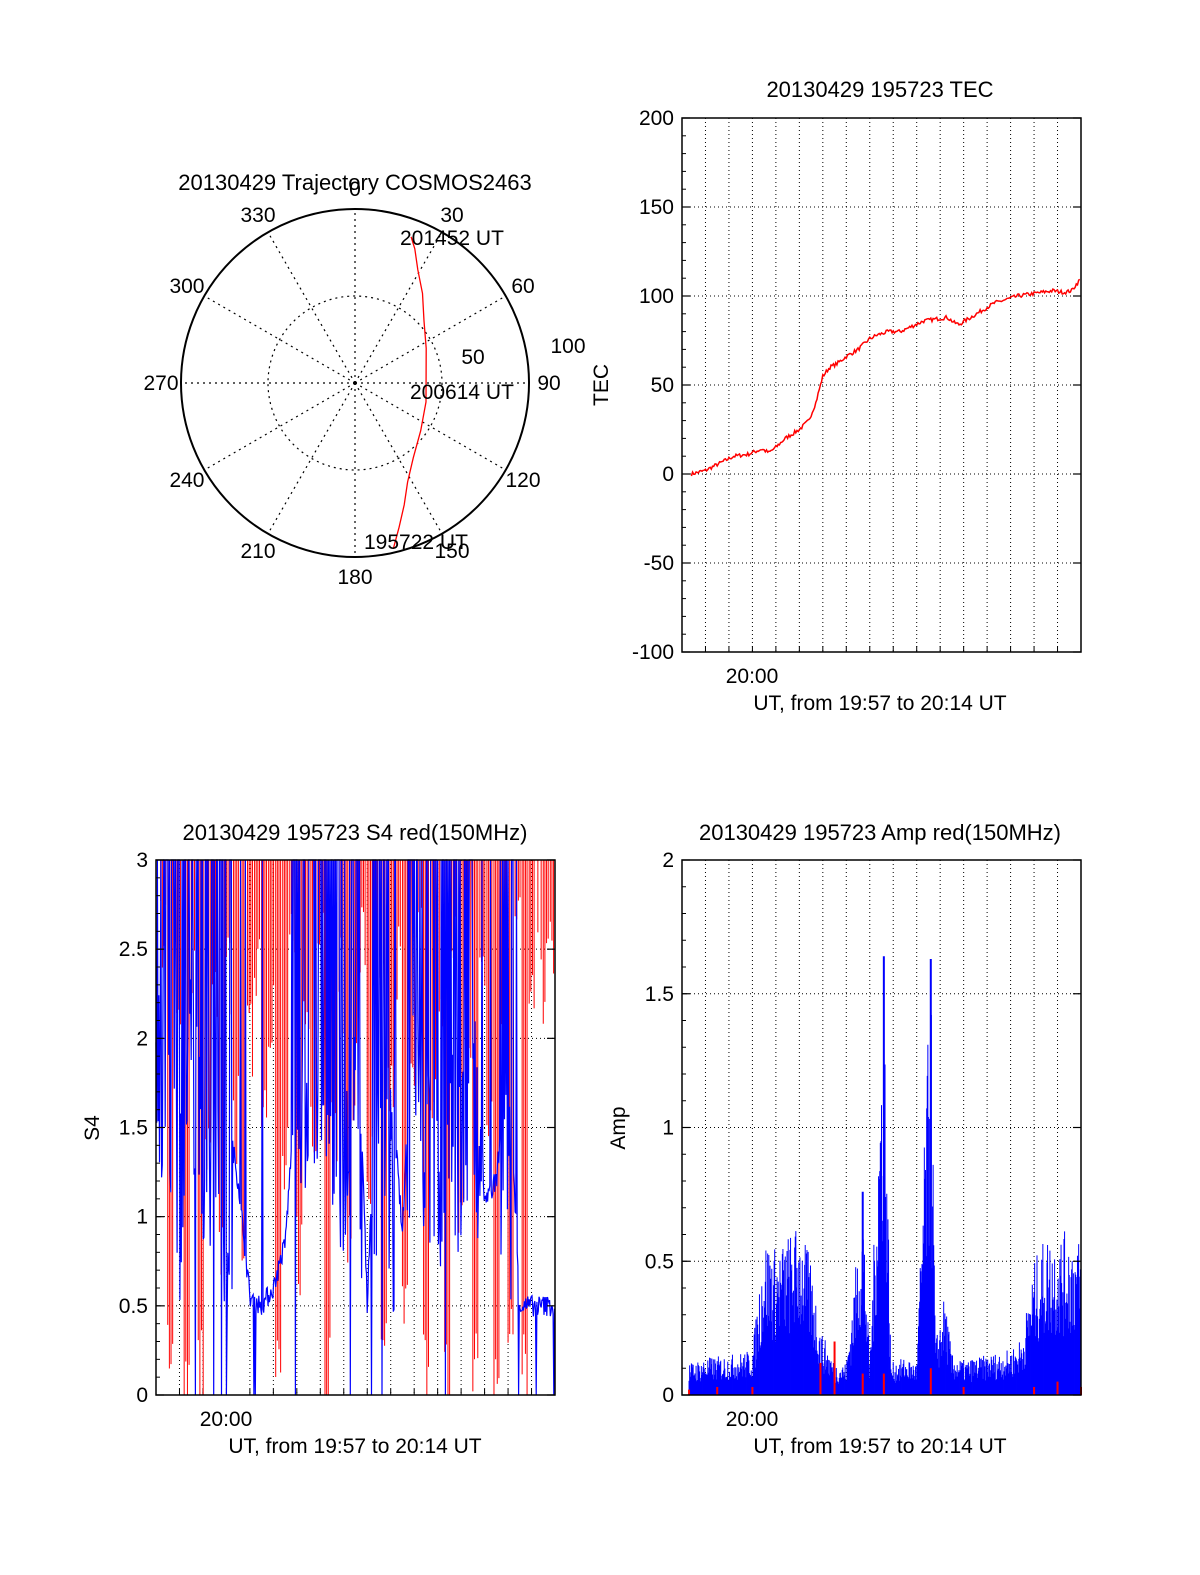  Describe the element at coordinates (451, 551) in the screenshot. I see `polar-angle-label: 150` at that location.